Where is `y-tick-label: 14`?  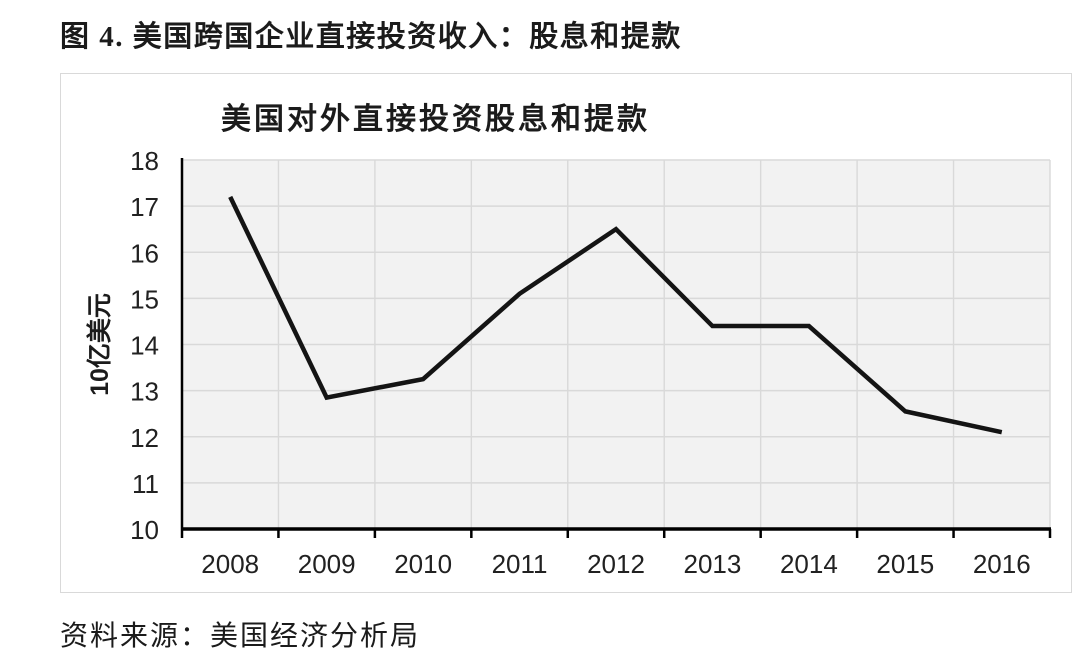 y-tick-label: 14 is located at coordinates (144, 346).